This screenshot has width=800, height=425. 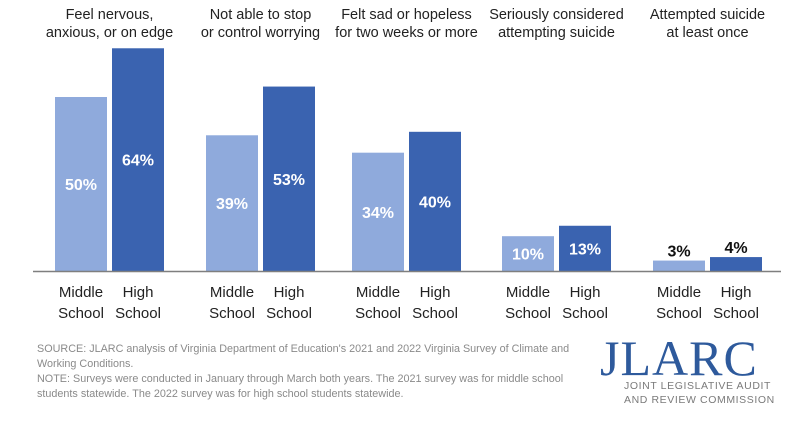 I want to click on value-label: 64%, so click(x=138, y=161).